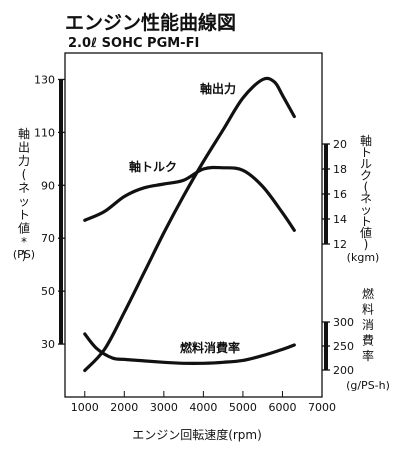 Image resolution: width=400 pixels, height=450 pixels. Describe the element at coordinates (48, 185) in the screenshot. I see `power-tick-label: 90` at that location.